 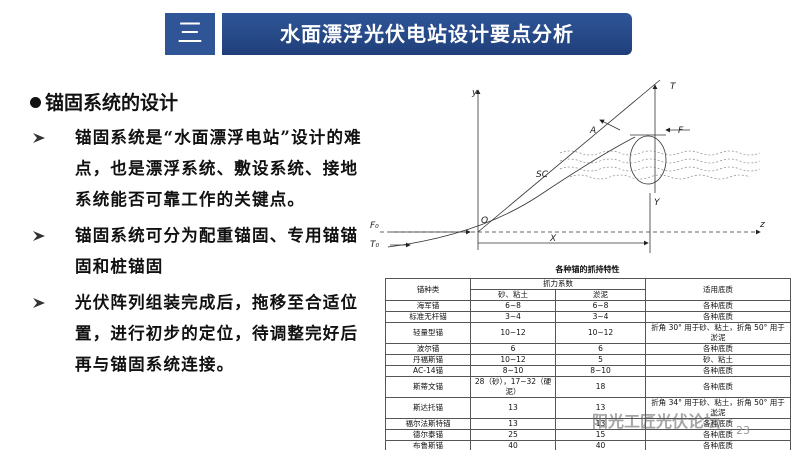 I want to click on section-number: 三, so click(x=190, y=34).